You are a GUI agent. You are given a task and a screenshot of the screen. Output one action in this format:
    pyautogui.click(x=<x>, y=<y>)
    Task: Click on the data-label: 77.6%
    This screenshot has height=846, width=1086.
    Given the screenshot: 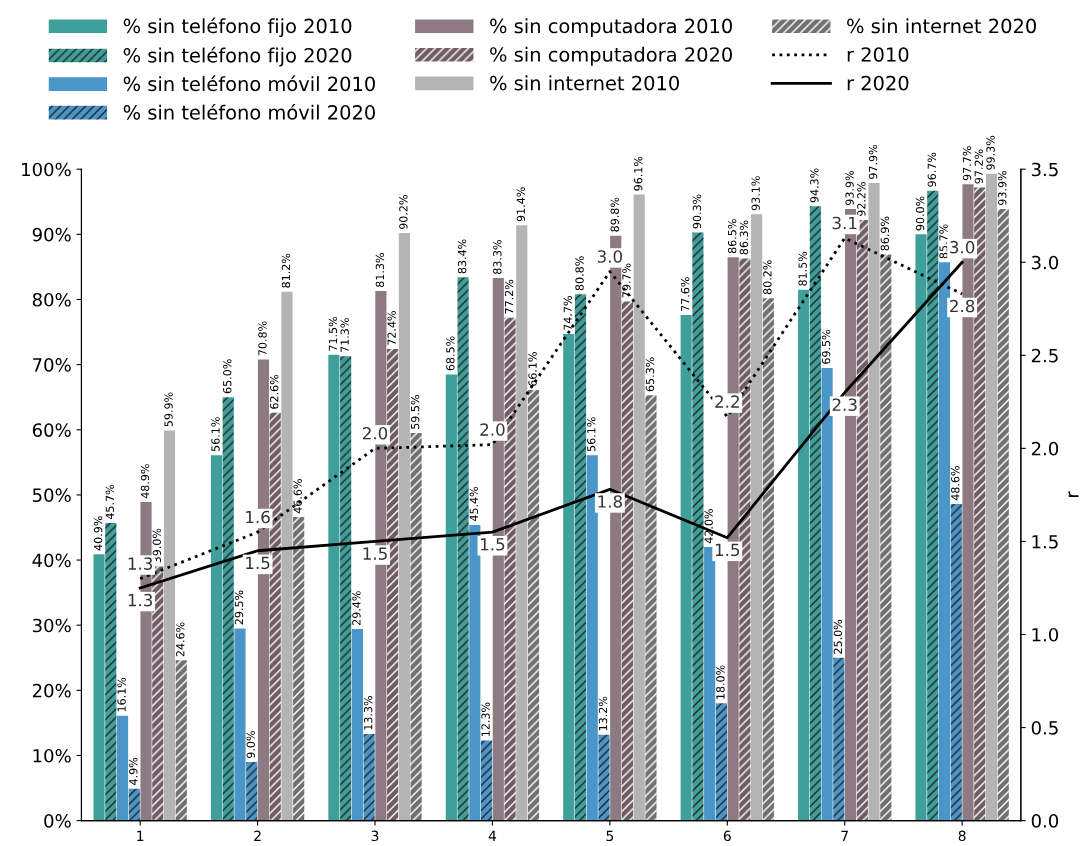 What is the action you would take?
    pyautogui.click(x=685, y=294)
    